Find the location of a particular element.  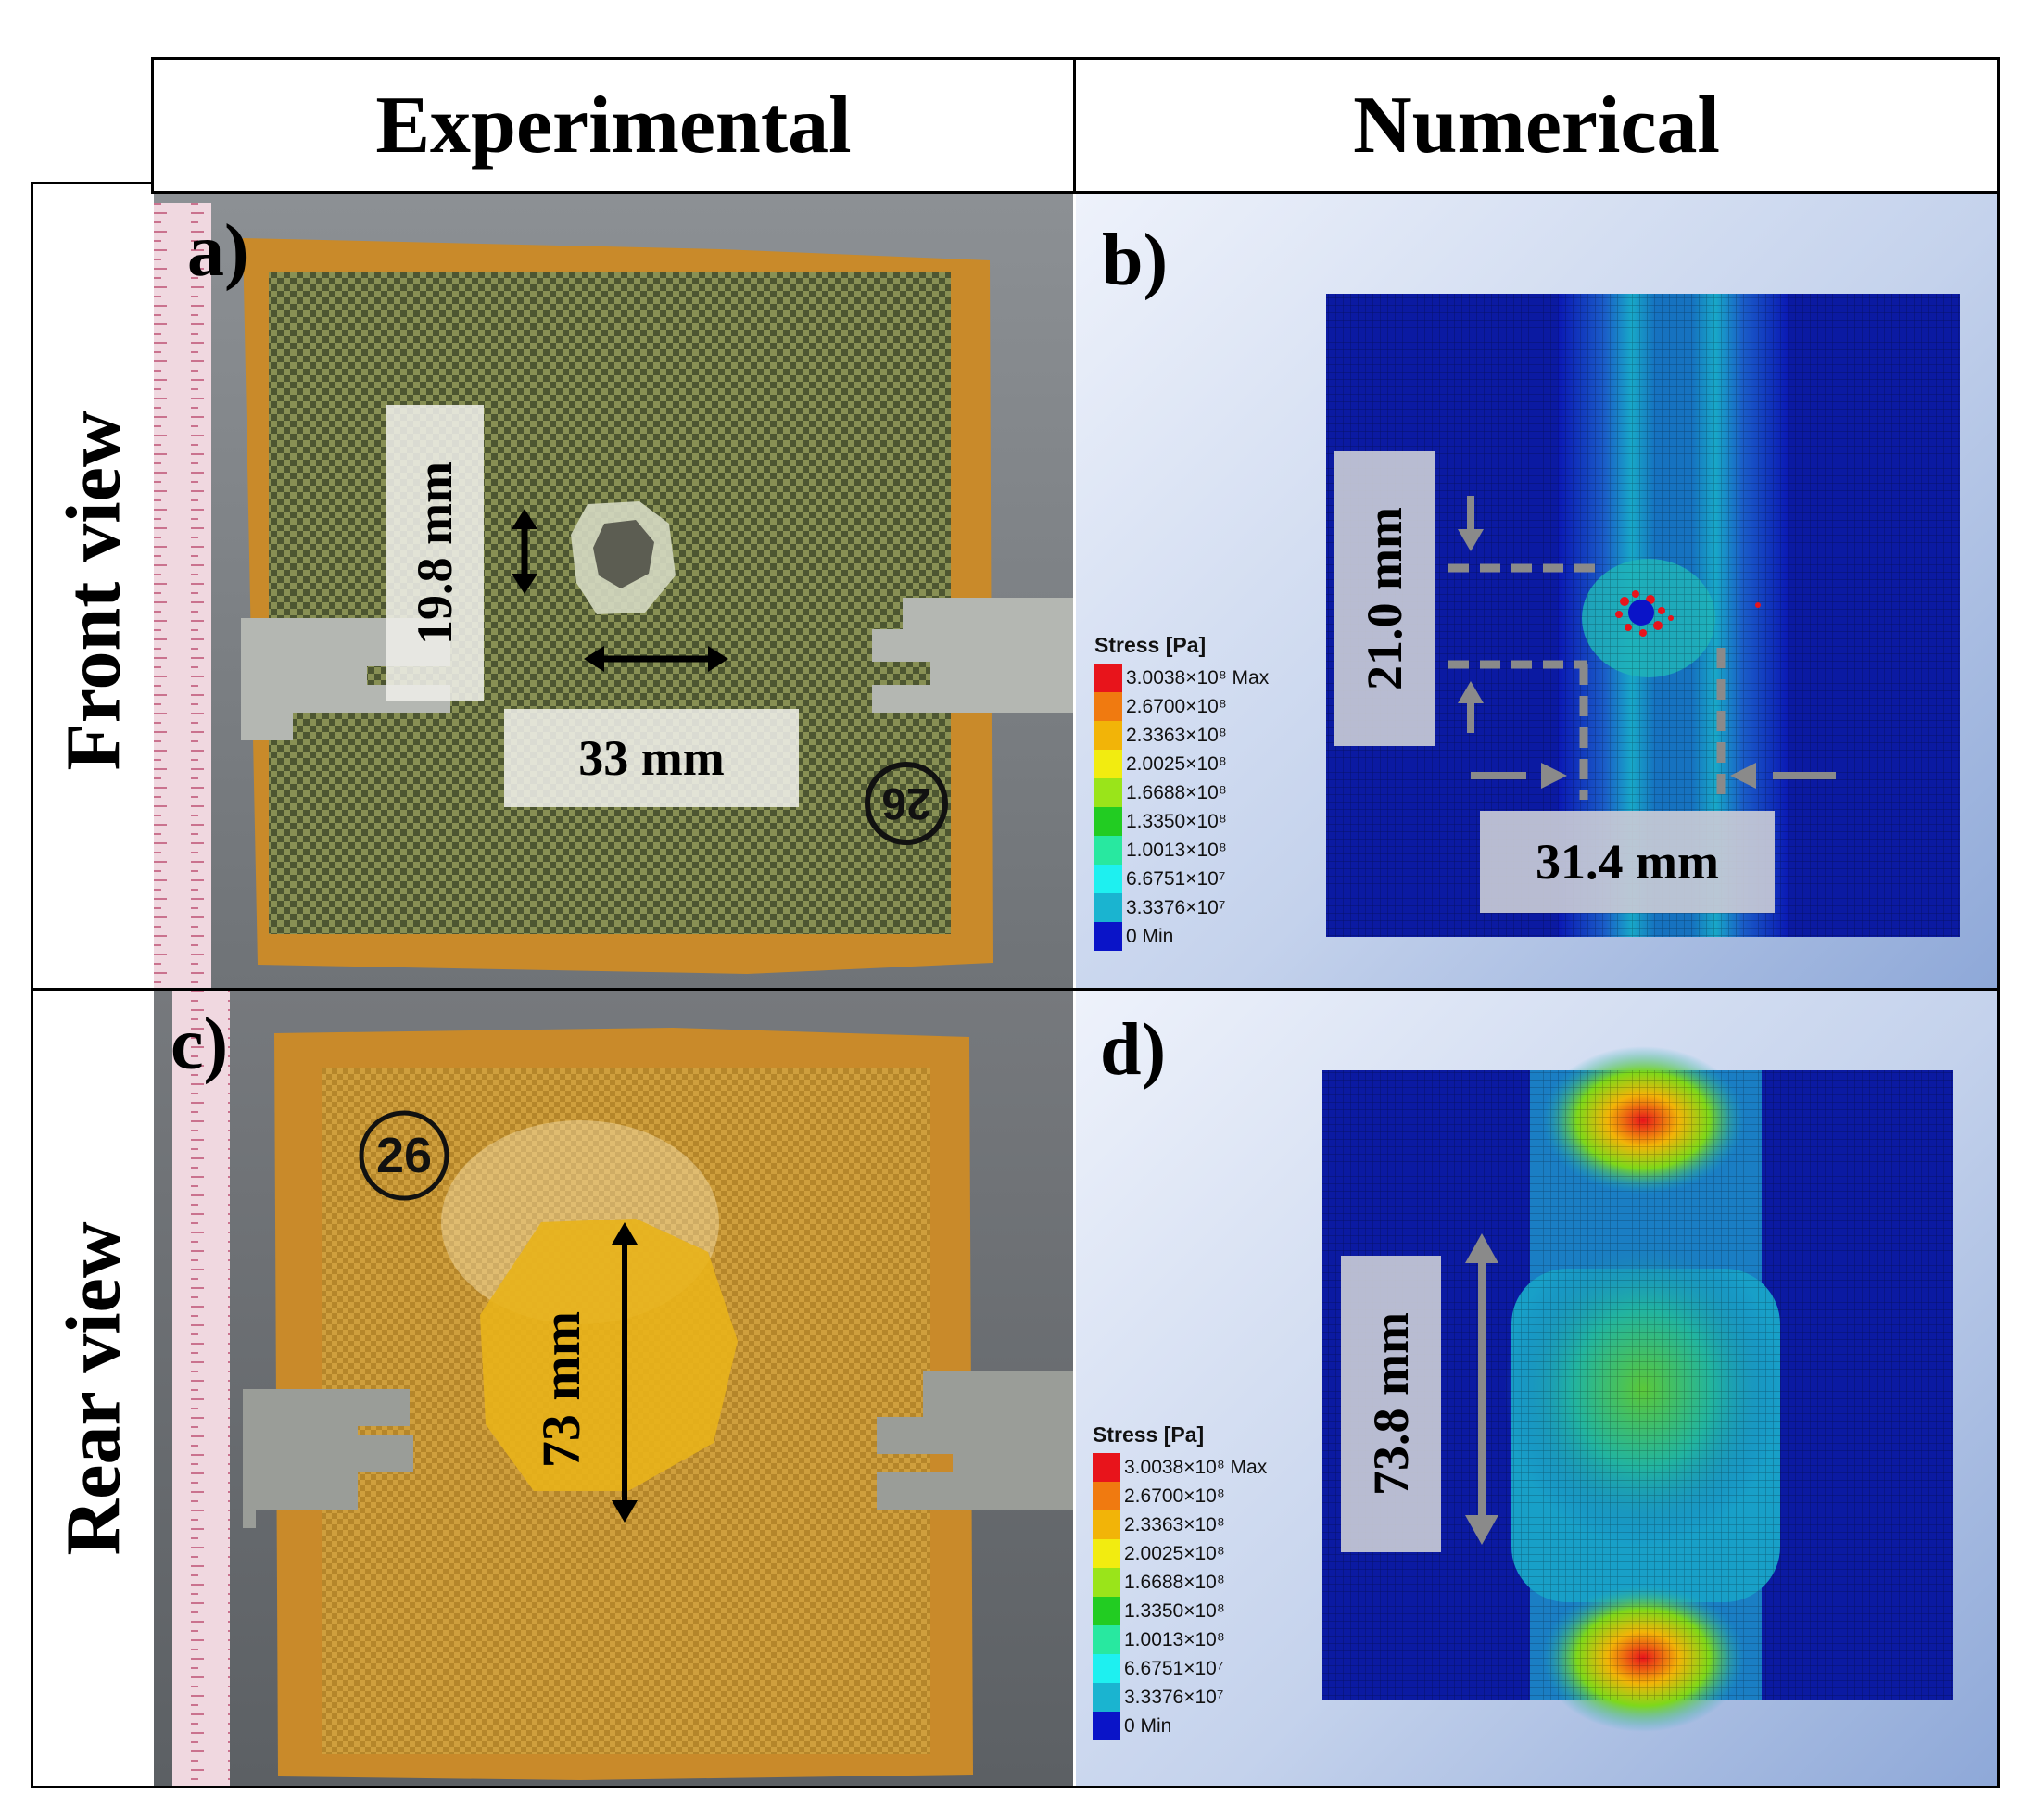

column-header-numerical: Numerical is located at coordinates (1537, 126).